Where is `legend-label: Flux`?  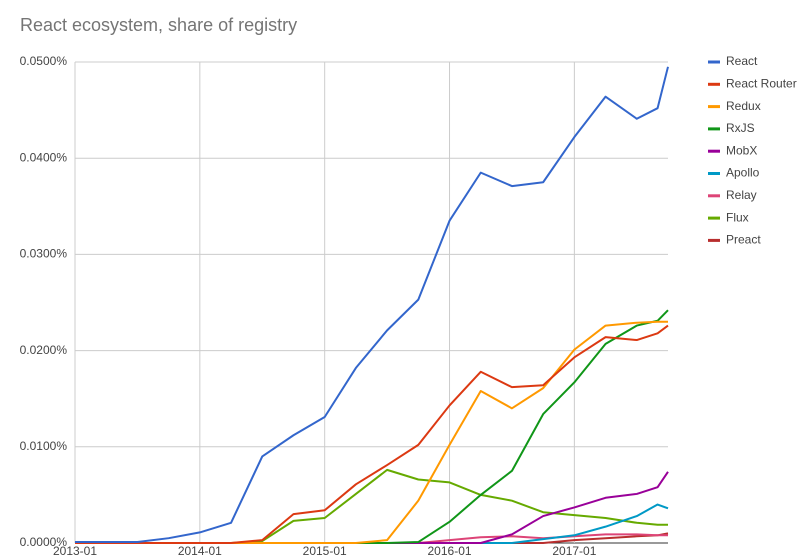 legend-label: Flux is located at coordinates (737, 217).